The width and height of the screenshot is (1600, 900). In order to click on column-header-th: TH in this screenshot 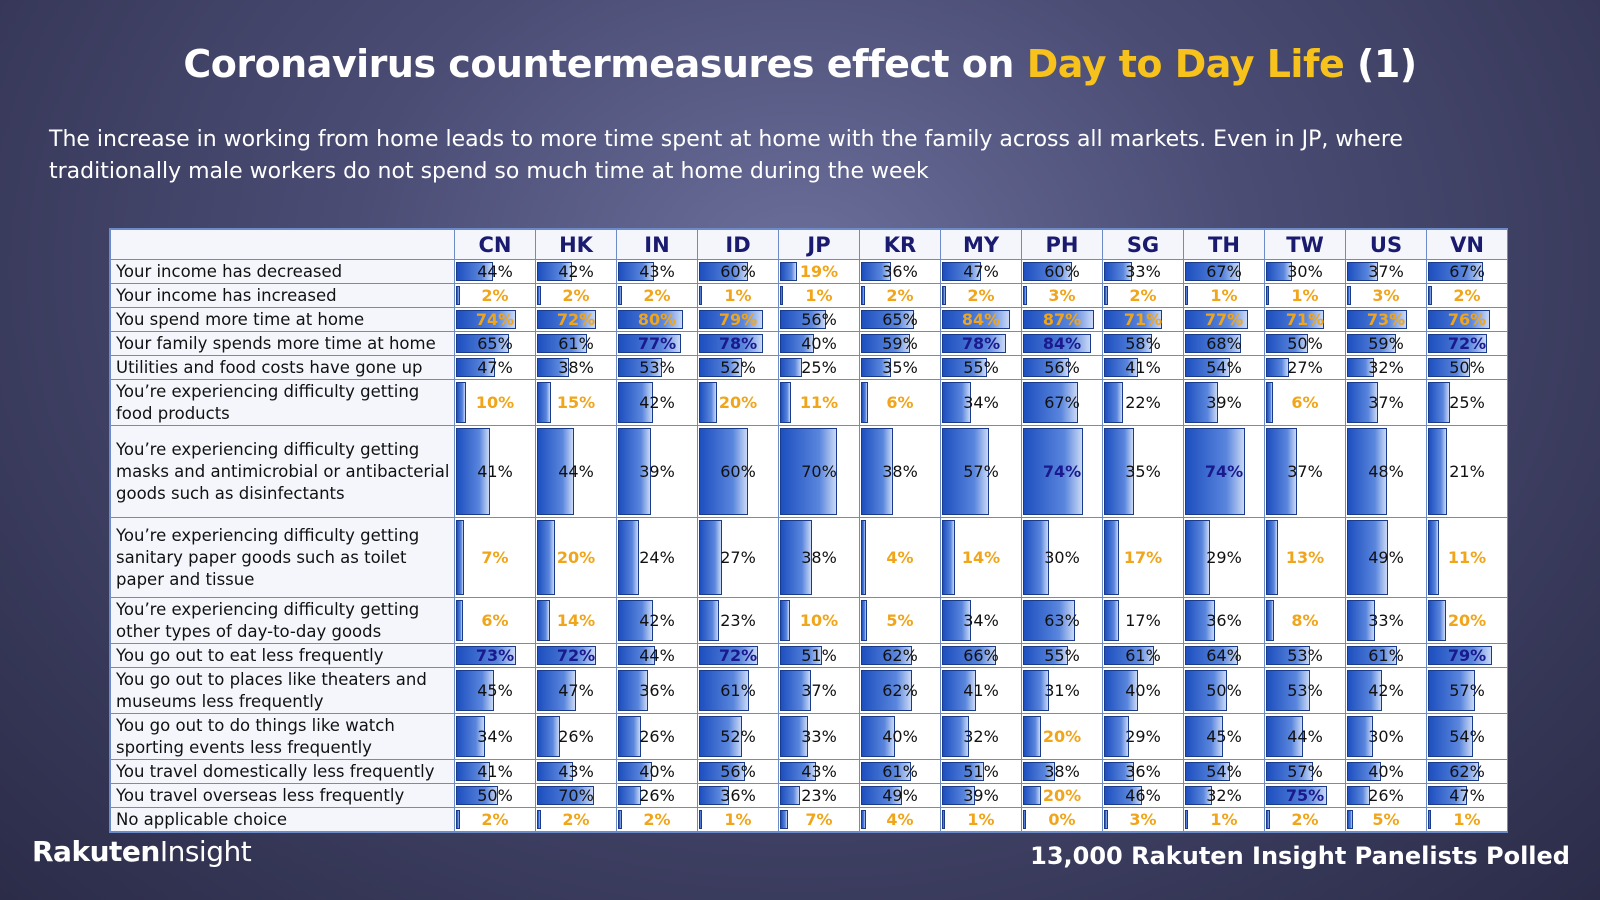, I will do `click(1224, 244)`.